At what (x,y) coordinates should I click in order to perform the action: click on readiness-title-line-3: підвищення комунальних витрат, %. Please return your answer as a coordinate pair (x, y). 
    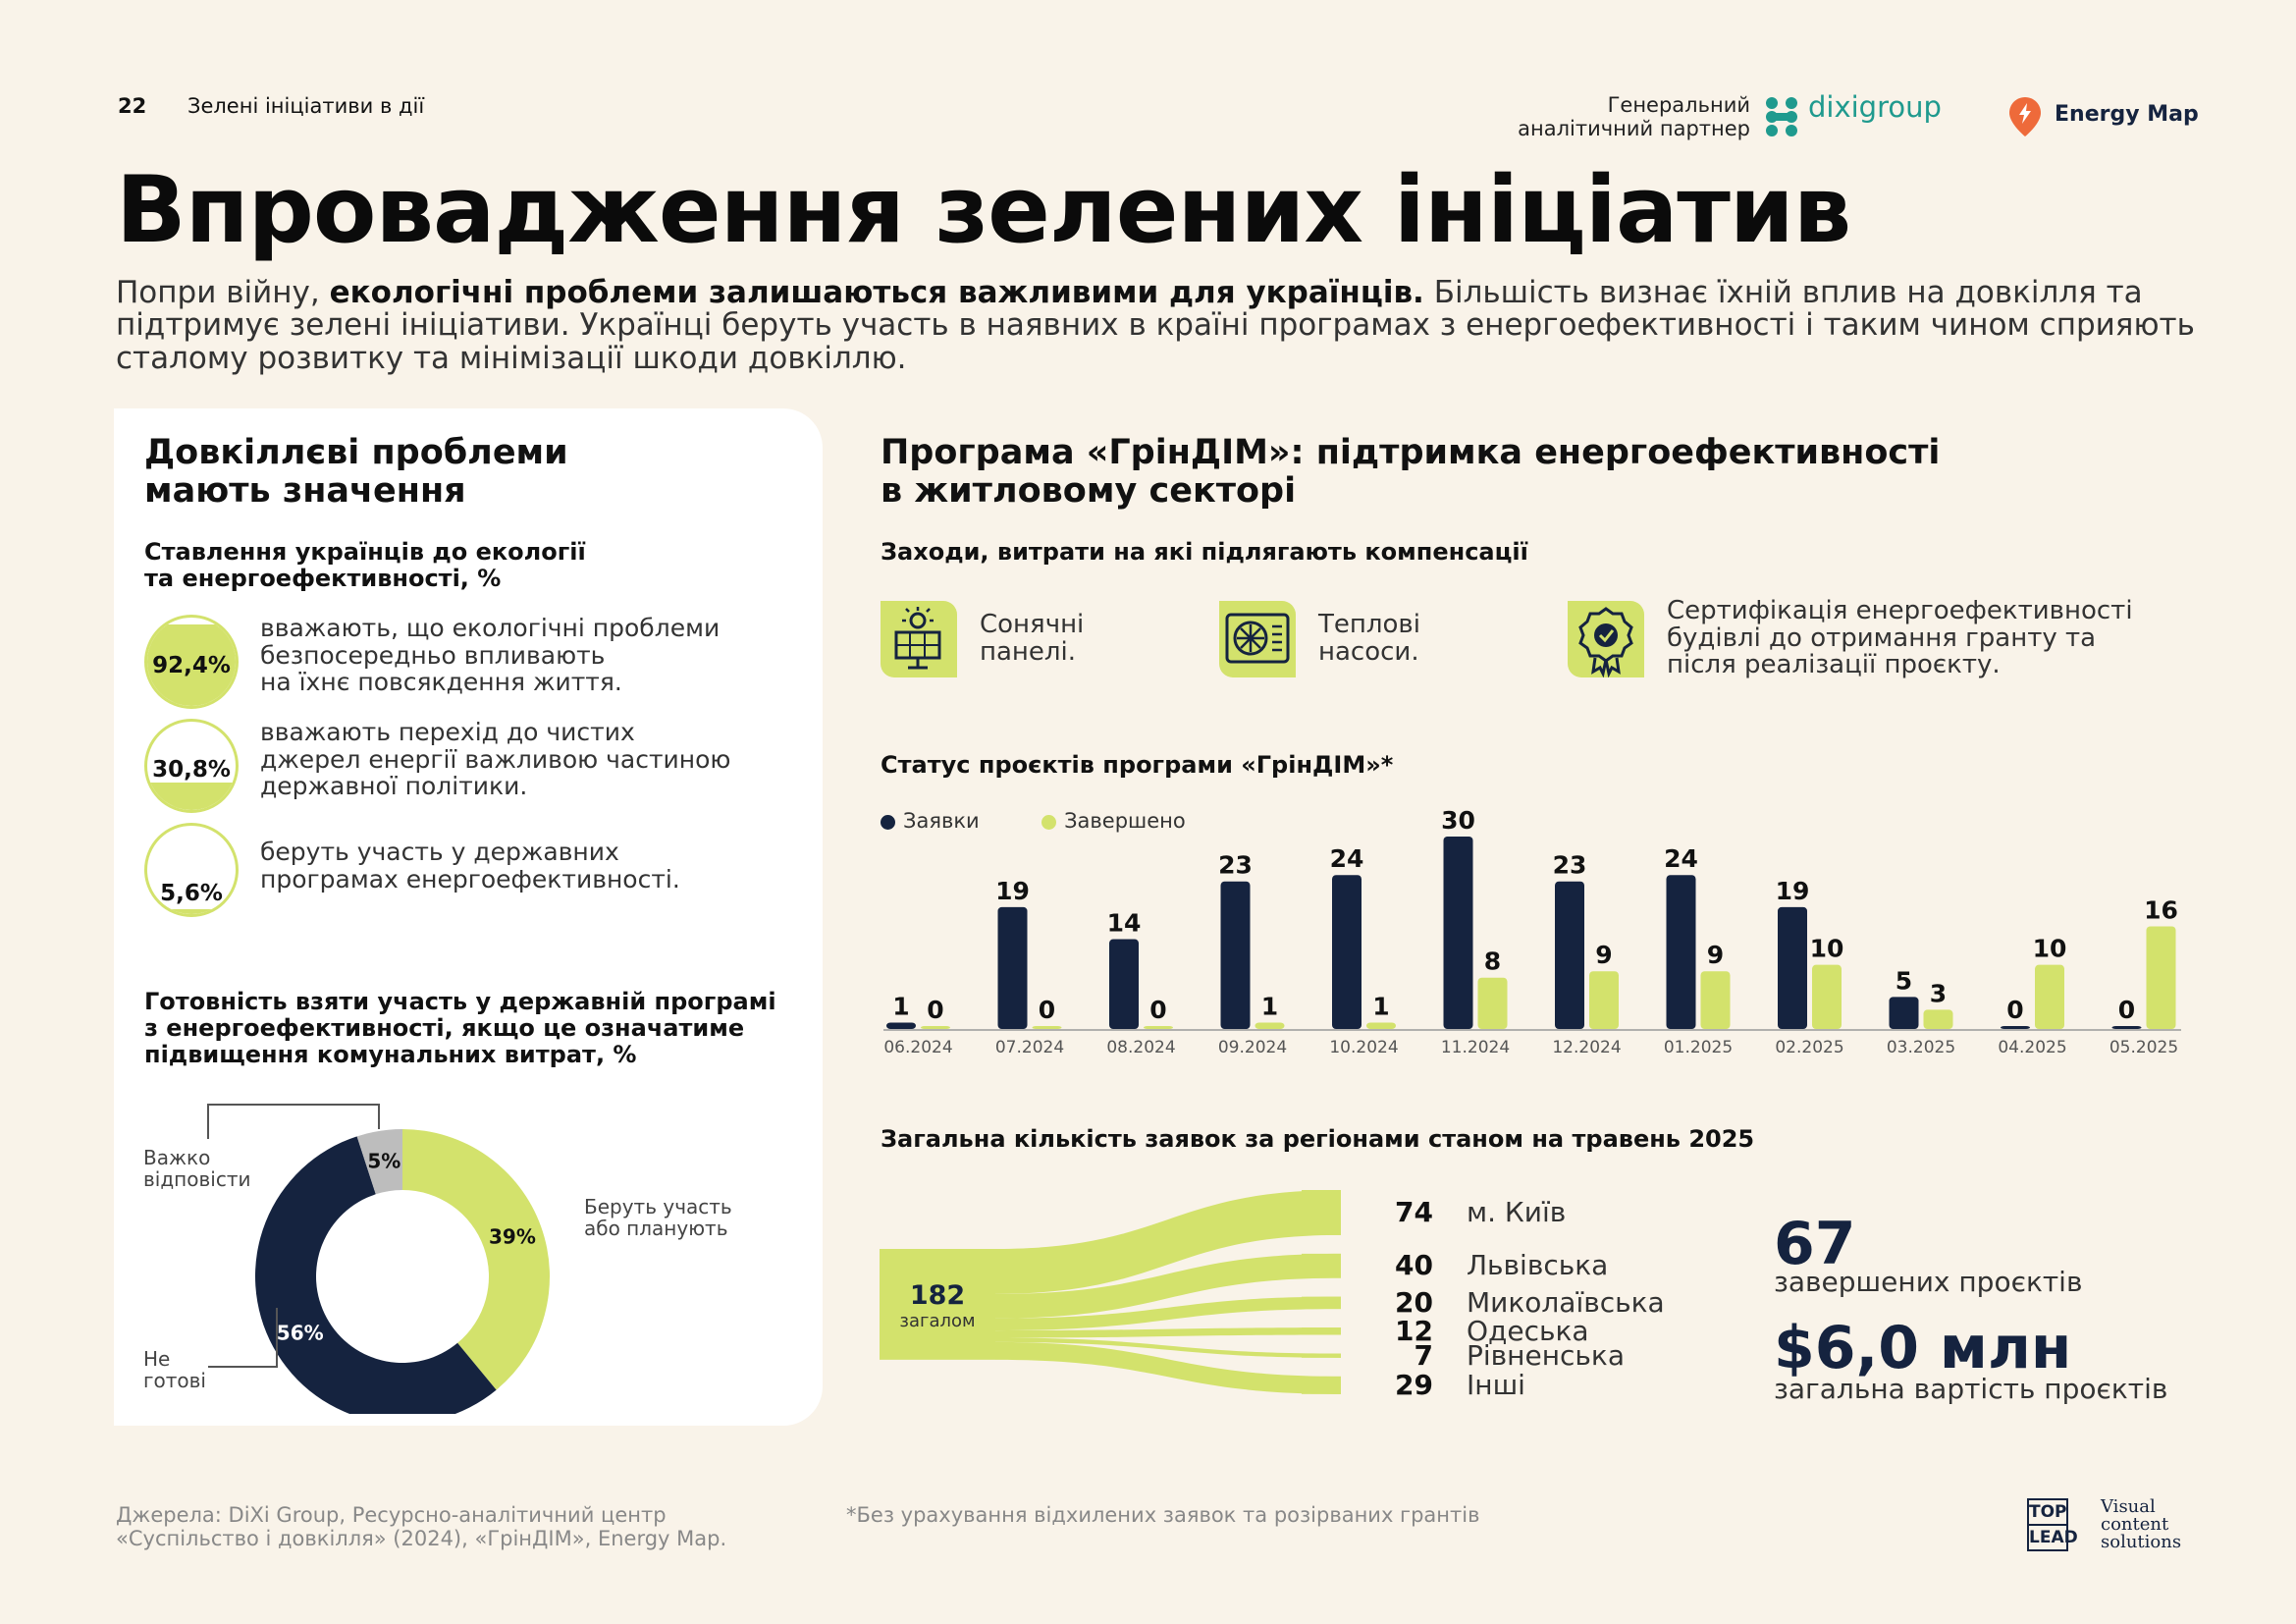
    Looking at the image, I should click on (390, 1054).